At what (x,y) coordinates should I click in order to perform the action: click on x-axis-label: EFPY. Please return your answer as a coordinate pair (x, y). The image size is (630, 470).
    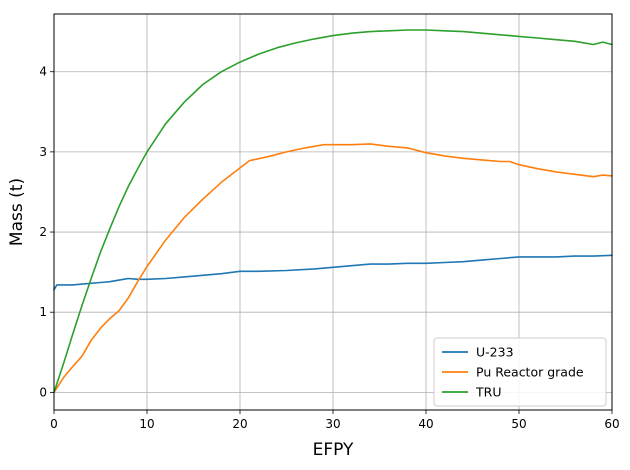
    Looking at the image, I should click on (333, 450).